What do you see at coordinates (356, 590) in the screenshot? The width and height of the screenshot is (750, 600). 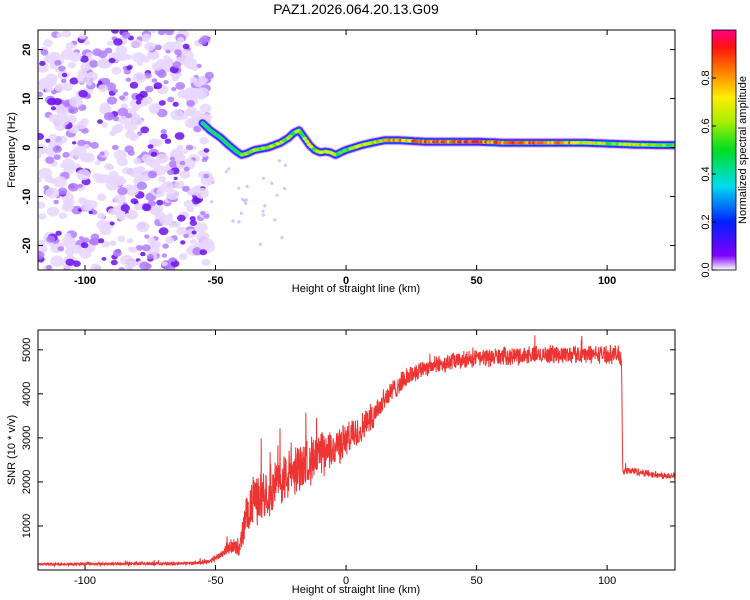 I see `snr-x-label: Height of straight line (km)` at bounding box center [356, 590].